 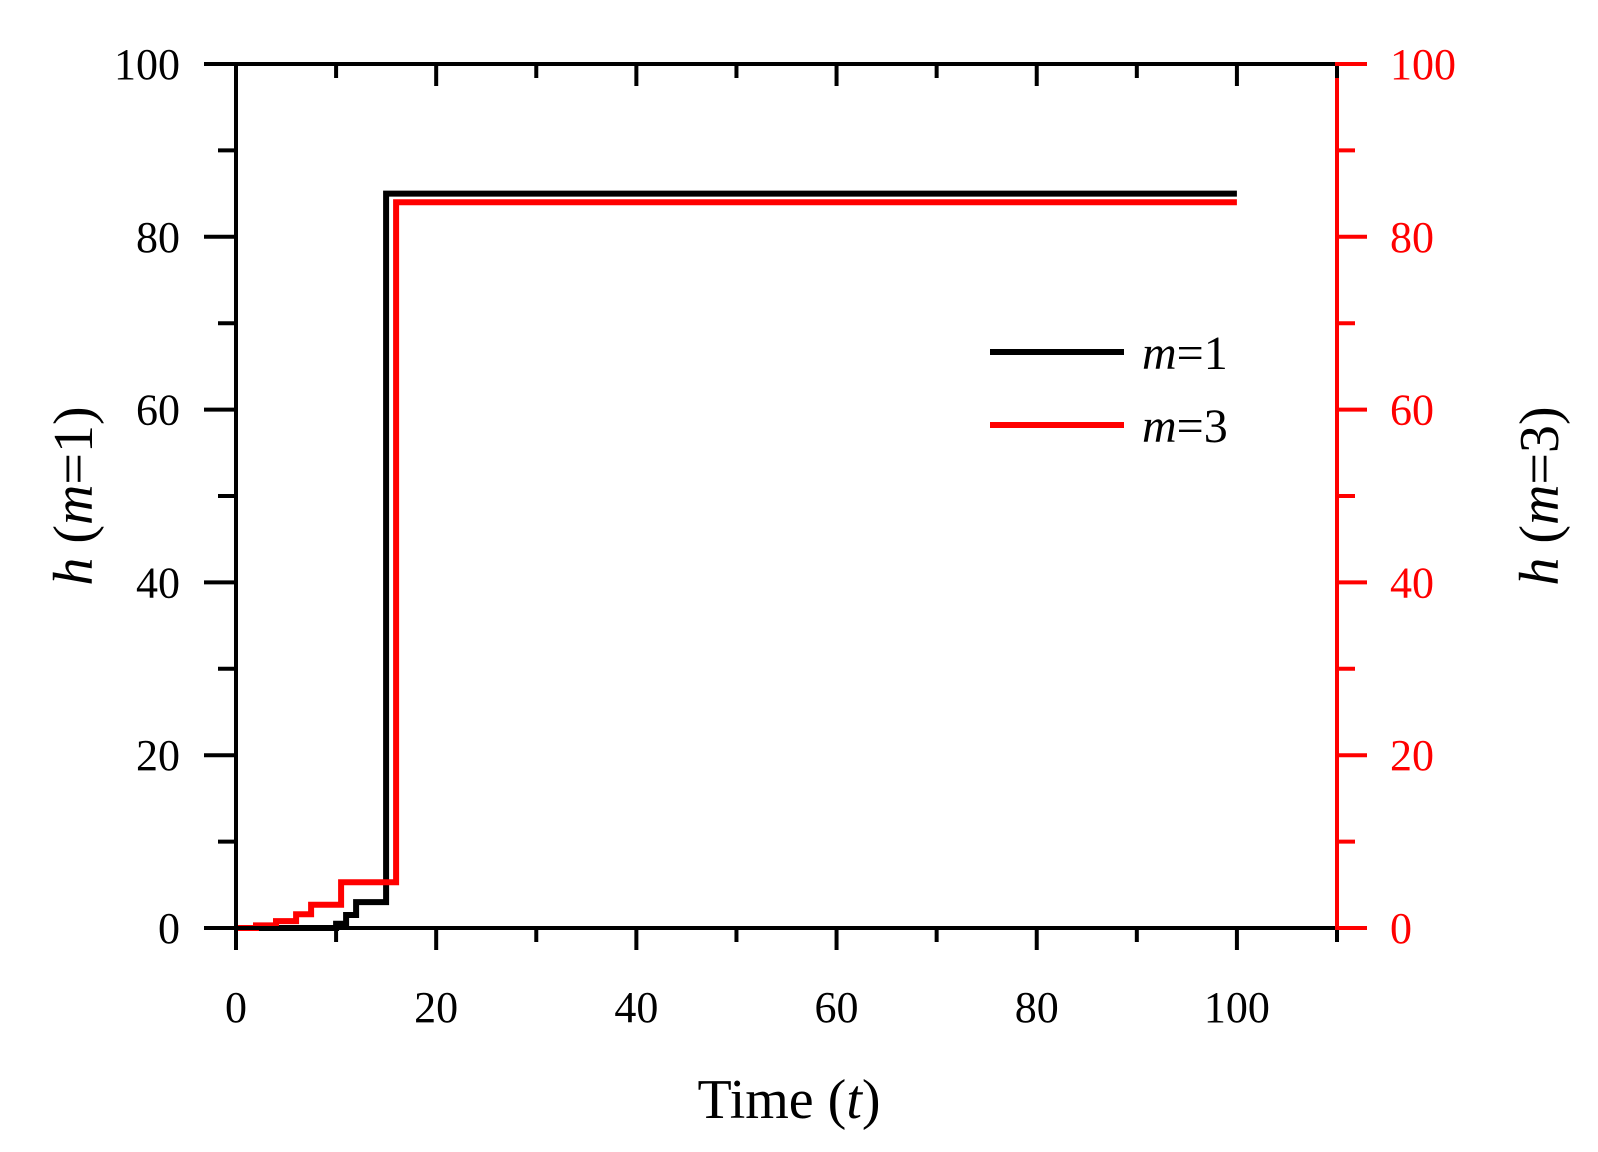 What do you see at coordinates (74, 505) in the screenshot?
I see `y-axis-title-var2: m` at bounding box center [74, 505].